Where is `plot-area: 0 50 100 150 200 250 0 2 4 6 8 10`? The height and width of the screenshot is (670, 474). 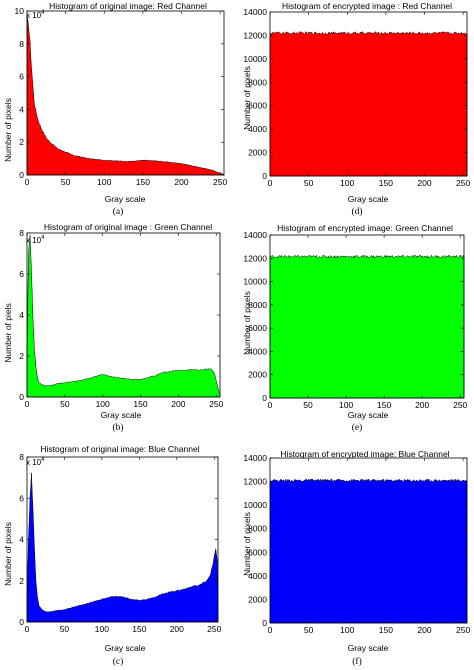
plot-area: 0 50 100 150 200 250 0 2 4 6 8 10 is located at coordinates (121, 96).